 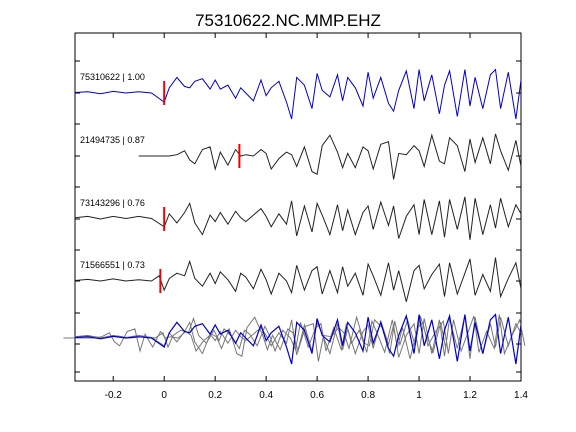 I want to click on trace-row: 21494735 | 0.87, so click(x=301, y=156).